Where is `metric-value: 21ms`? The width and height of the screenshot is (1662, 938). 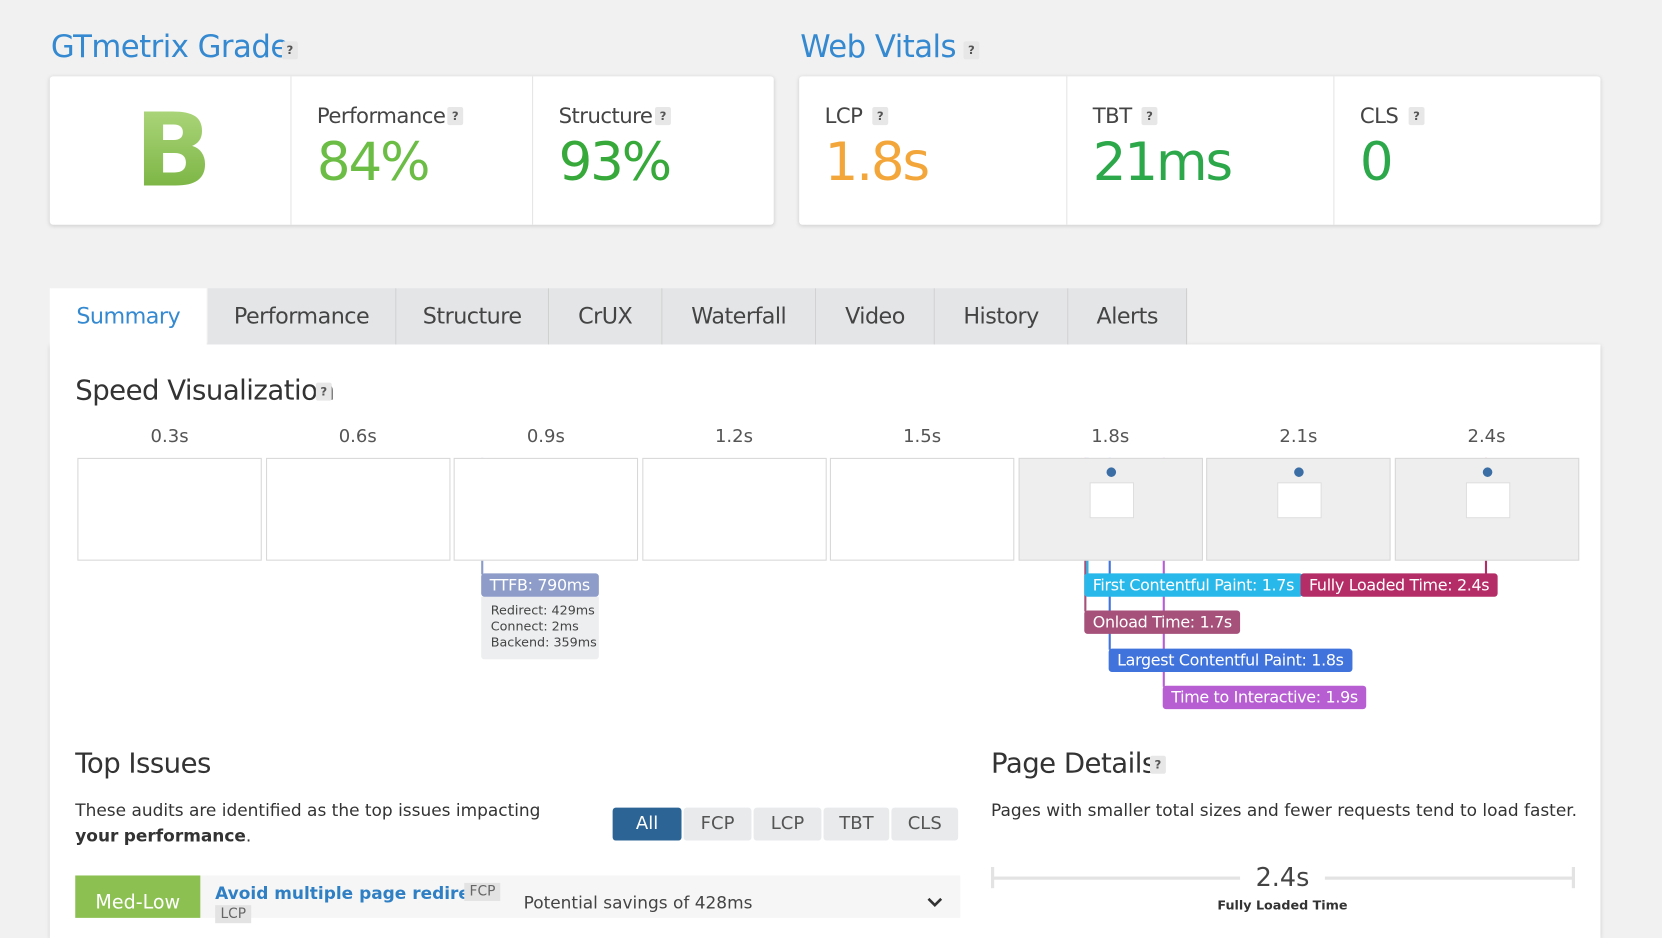
metric-value: 21ms is located at coordinates (1162, 162).